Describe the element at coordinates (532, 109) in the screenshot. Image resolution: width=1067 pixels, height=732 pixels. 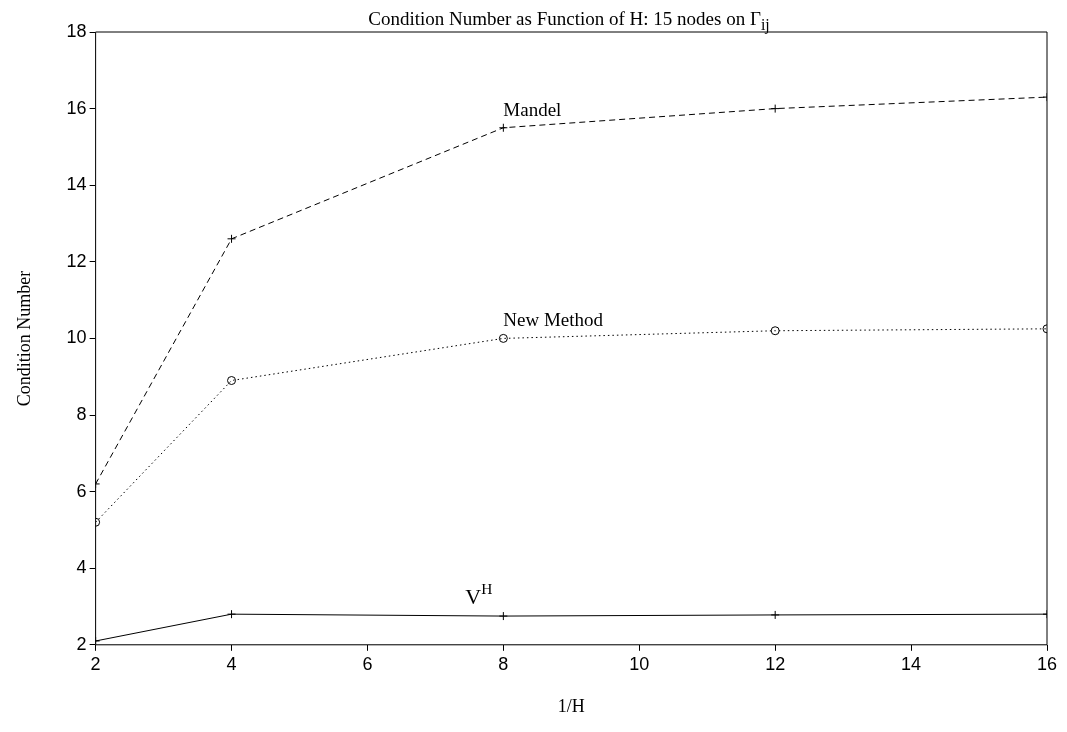
I see `series-label: Mandel` at that location.